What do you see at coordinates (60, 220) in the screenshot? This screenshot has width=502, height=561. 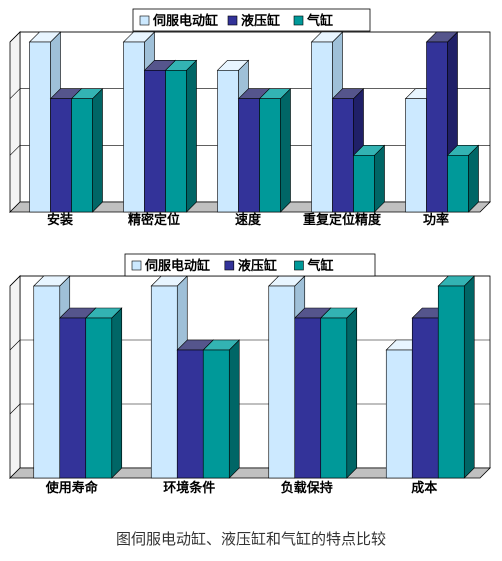 I see `category-label: 安装` at bounding box center [60, 220].